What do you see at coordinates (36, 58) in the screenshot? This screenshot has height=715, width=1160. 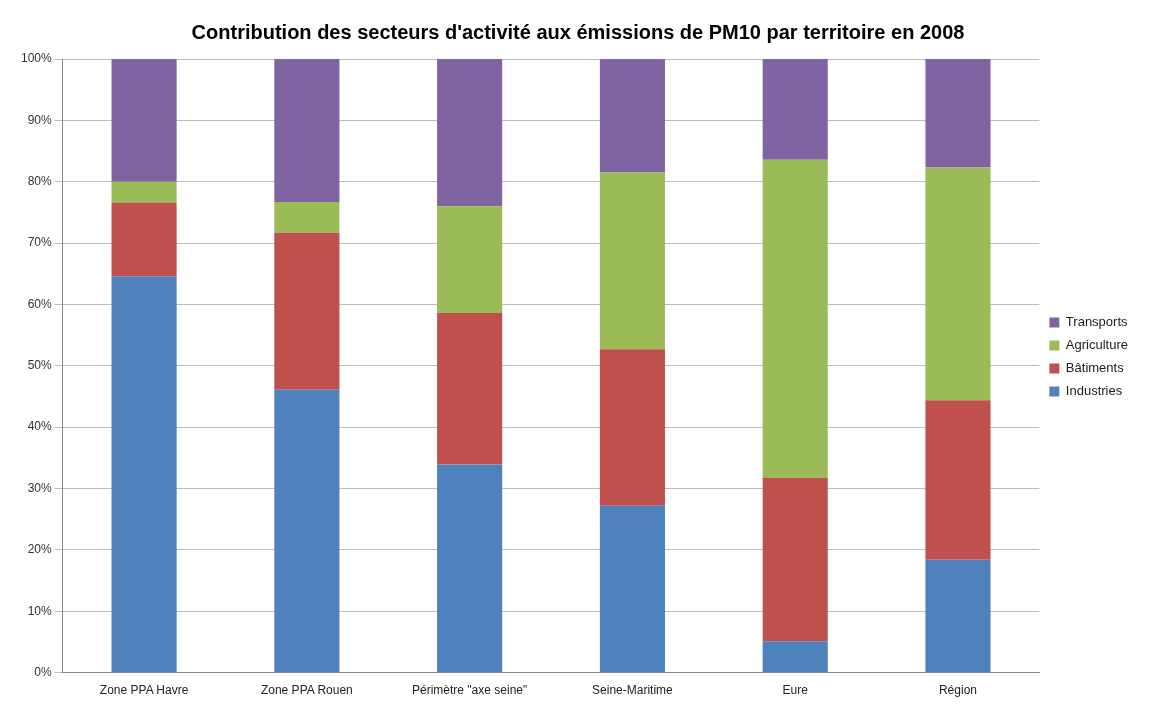 I see `y-tick-label: 100%` at bounding box center [36, 58].